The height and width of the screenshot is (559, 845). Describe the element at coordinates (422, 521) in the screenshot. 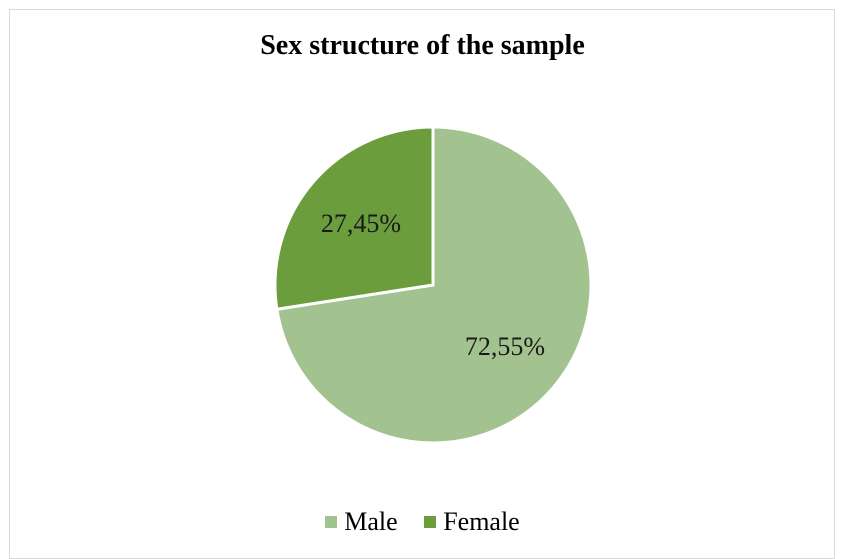

I see `chart-legend: Male Female` at that location.